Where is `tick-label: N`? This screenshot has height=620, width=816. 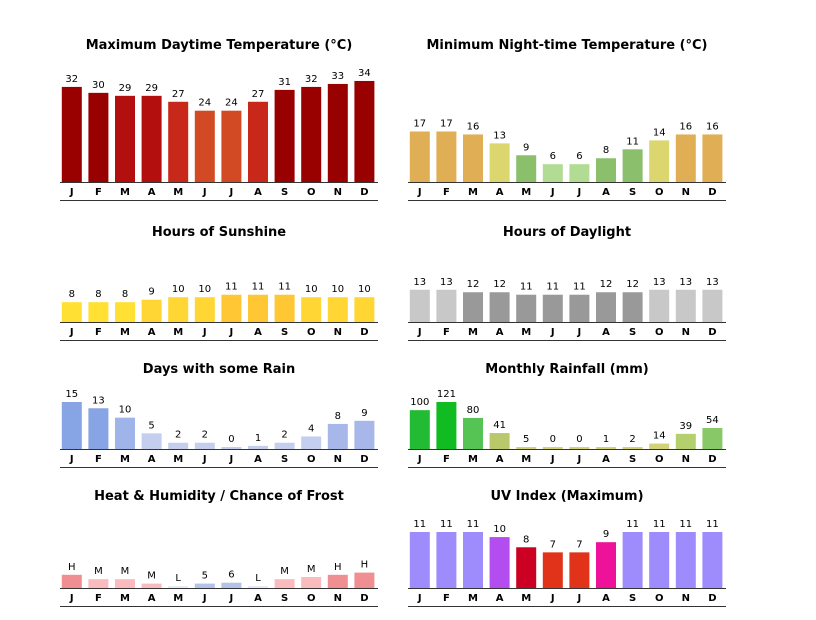 tick-label: N is located at coordinates (338, 192).